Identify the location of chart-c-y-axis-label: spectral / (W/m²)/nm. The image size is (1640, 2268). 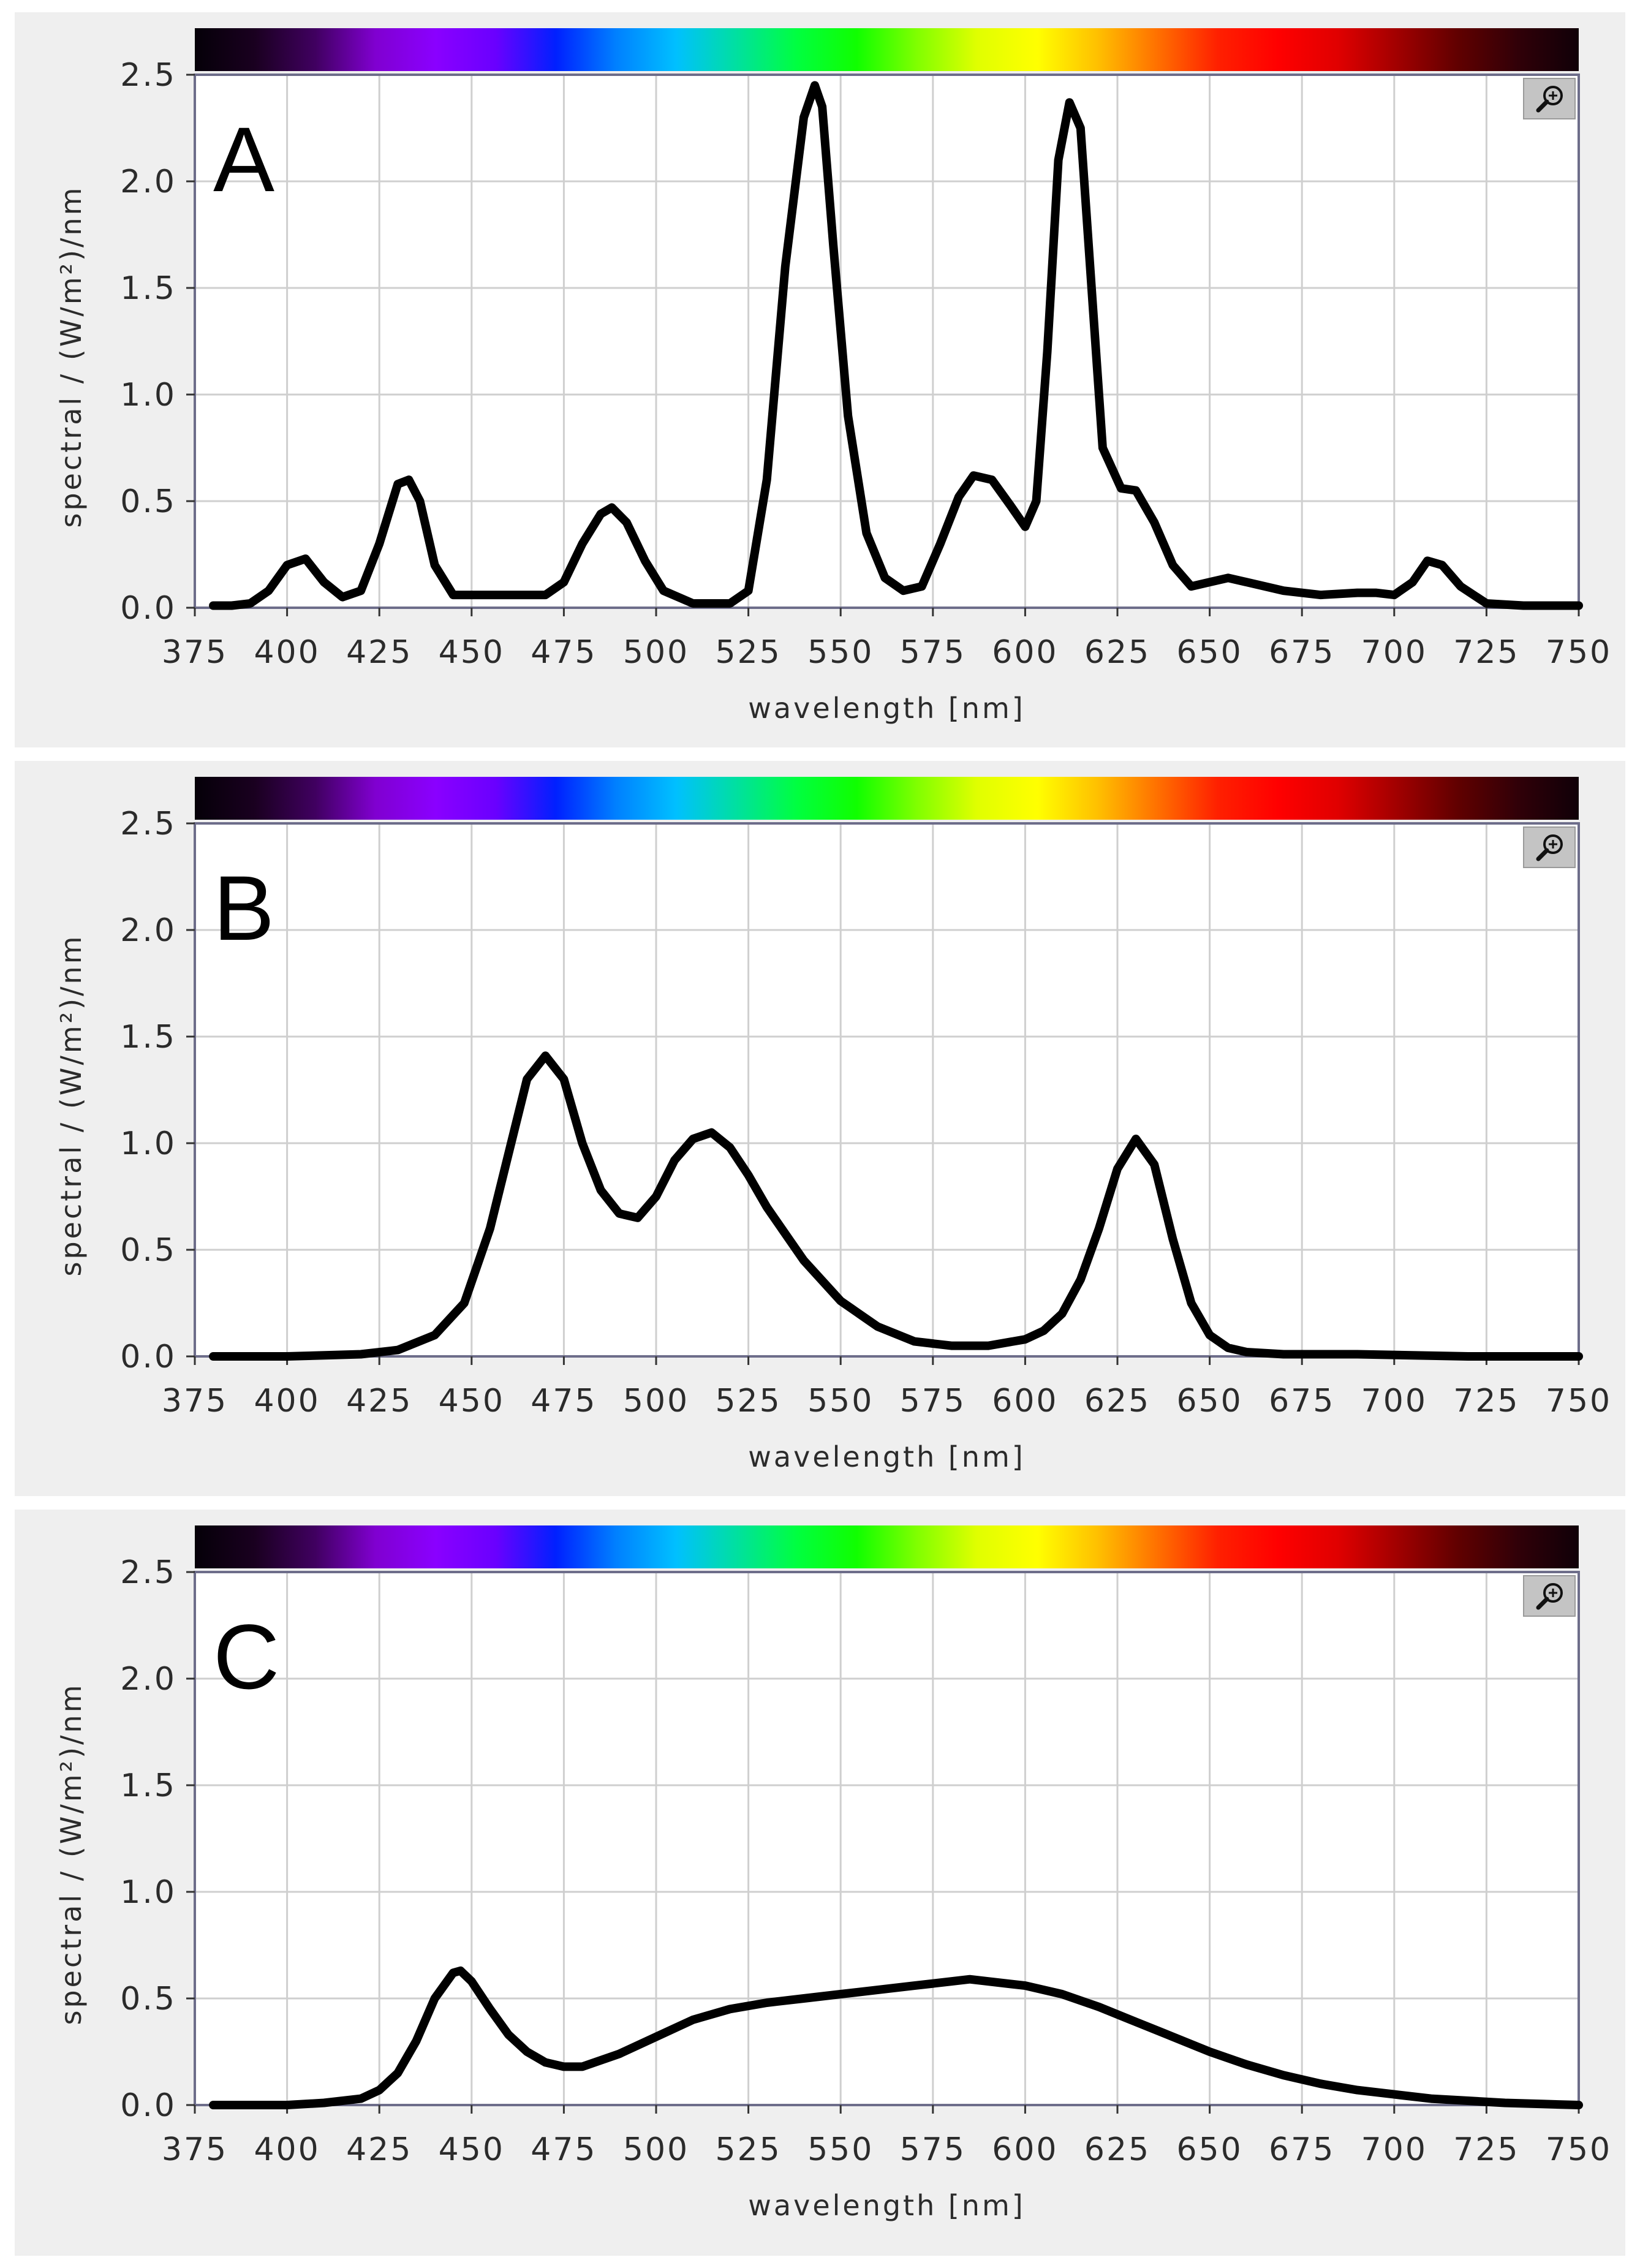
(71, 1854).